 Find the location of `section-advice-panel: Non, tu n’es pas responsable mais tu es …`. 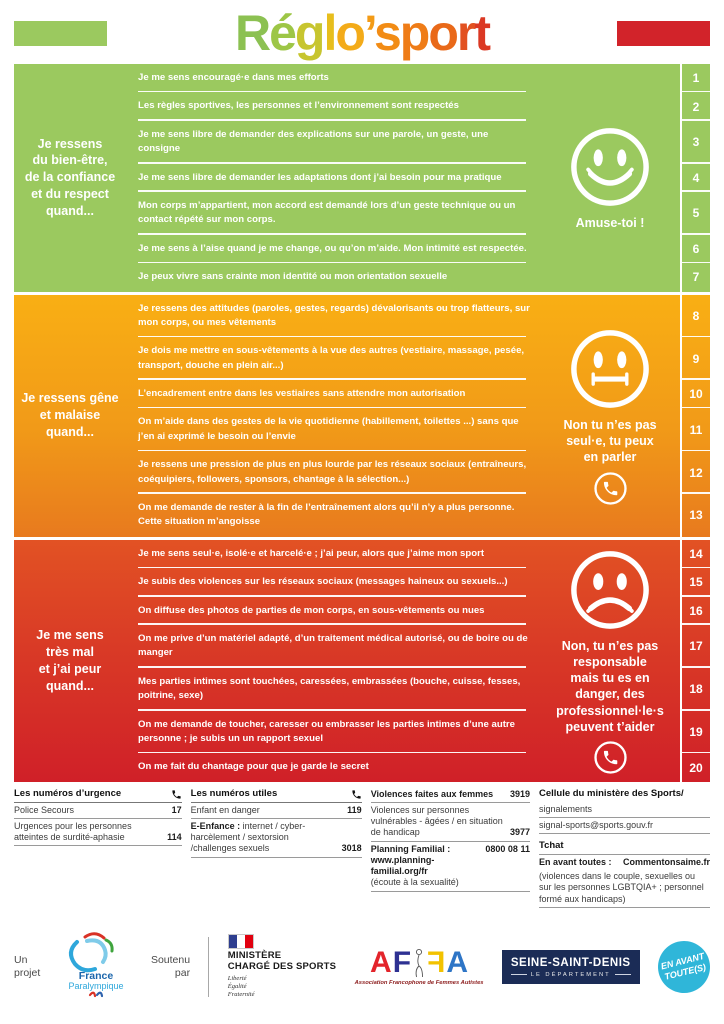

section-advice-panel: Non, tu n’es pas responsable mais tu es … is located at coordinates (610, 661).